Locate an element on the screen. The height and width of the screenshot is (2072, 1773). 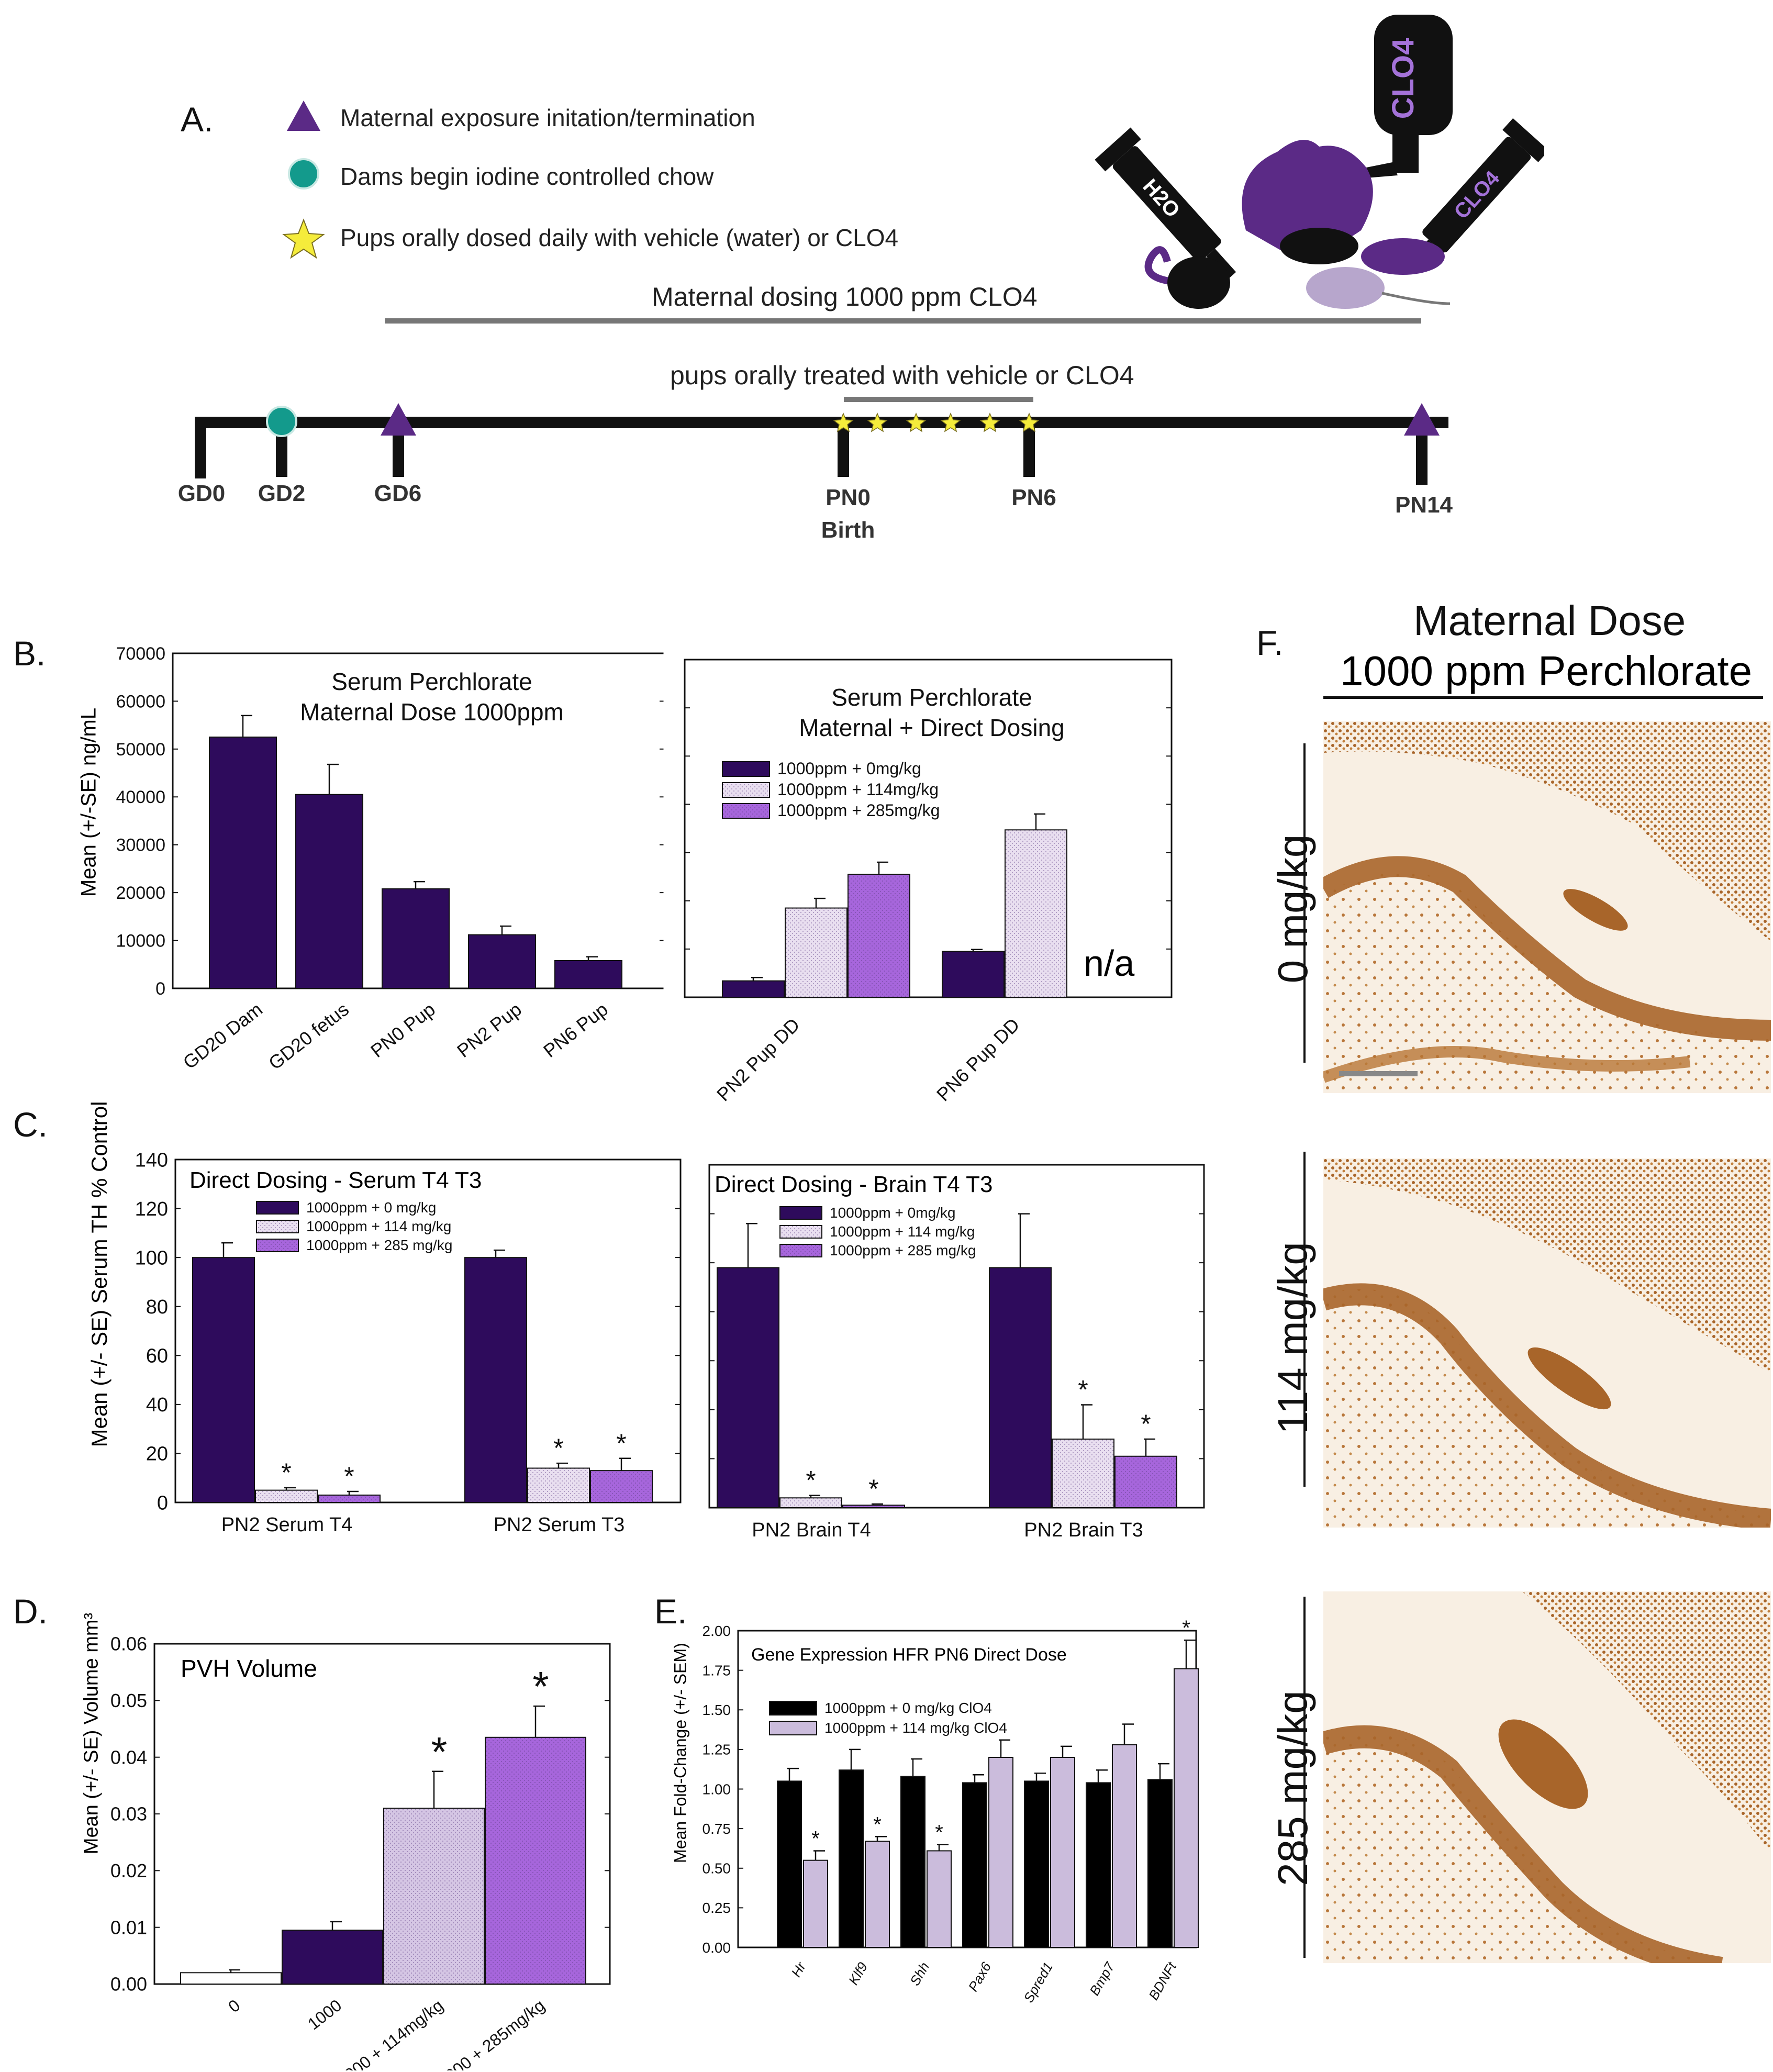
y-tick-label: 0.25 is located at coordinates (716, 1908).